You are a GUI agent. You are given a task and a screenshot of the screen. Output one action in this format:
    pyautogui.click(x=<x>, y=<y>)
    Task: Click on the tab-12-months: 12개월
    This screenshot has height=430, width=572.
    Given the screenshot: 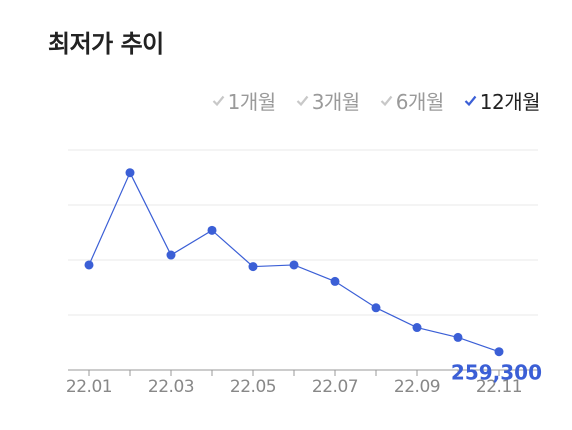 What is the action you would take?
    pyautogui.click(x=502, y=100)
    